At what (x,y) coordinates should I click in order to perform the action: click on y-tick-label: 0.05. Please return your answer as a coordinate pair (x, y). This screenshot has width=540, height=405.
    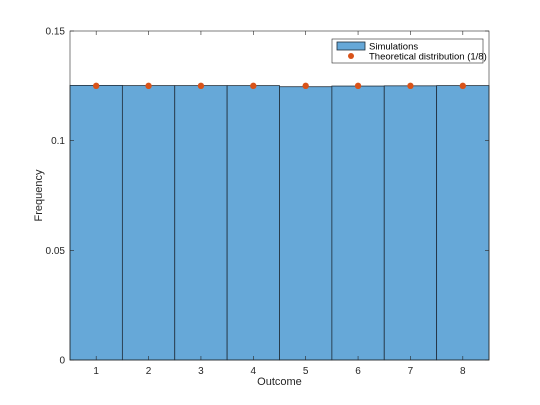
    Looking at the image, I should click on (56, 251).